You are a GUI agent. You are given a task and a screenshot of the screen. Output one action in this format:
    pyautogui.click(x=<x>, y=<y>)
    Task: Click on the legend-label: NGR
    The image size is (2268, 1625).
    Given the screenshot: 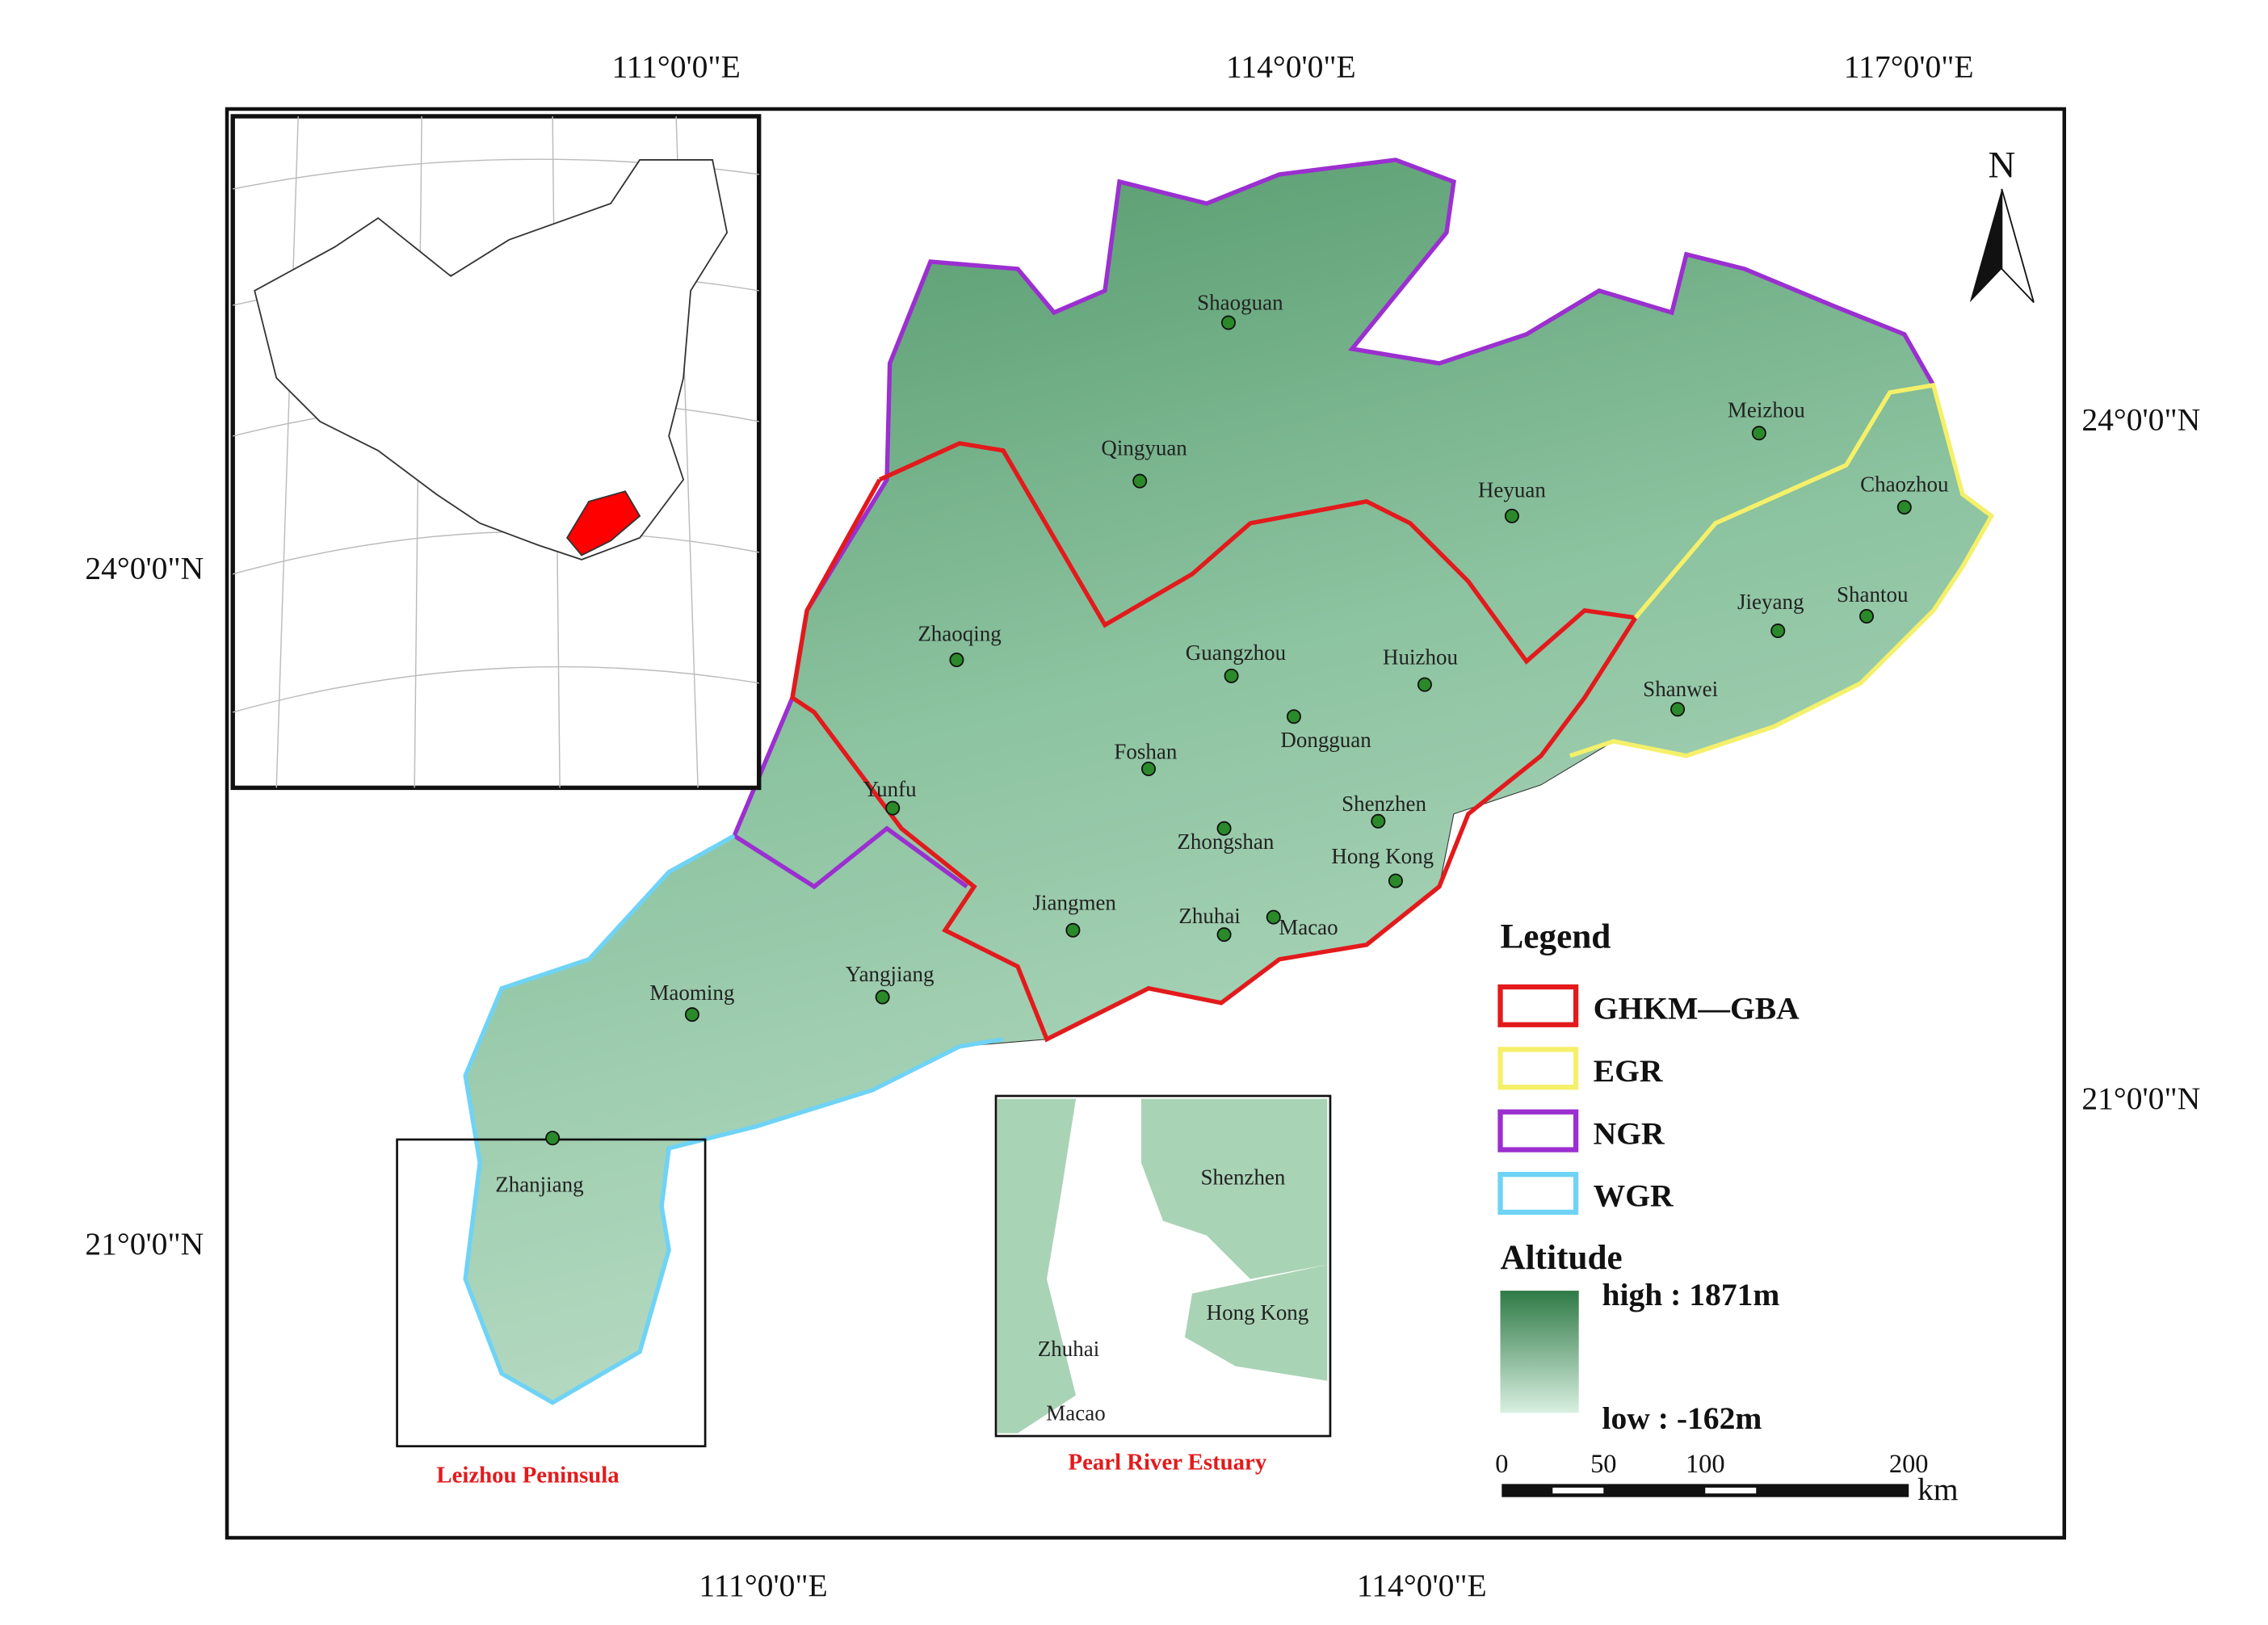 What is the action you would take?
    pyautogui.click(x=1630, y=1133)
    